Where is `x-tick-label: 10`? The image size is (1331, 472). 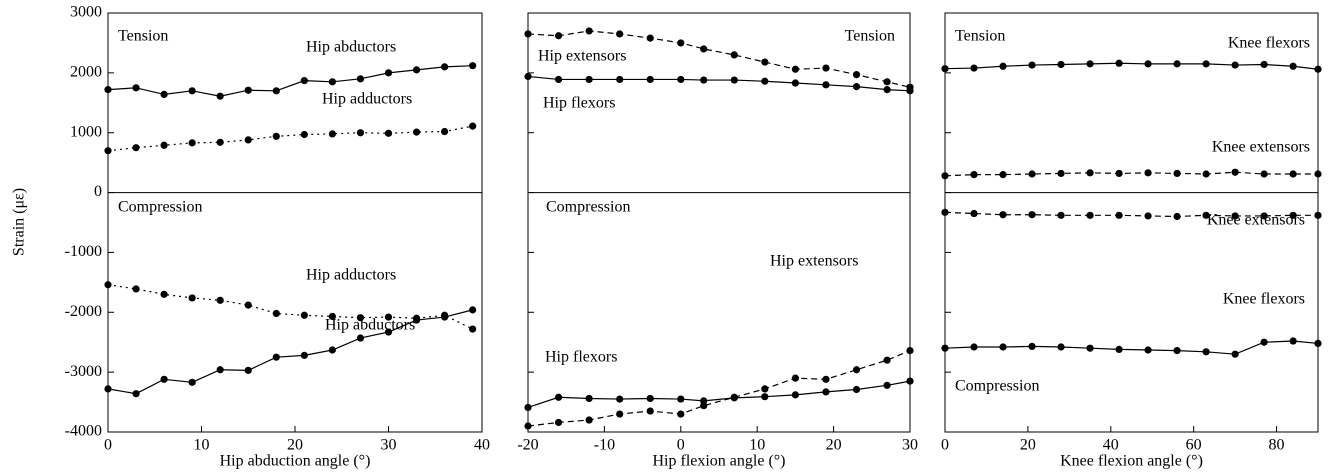
x-tick-label: 10 is located at coordinates (202, 445).